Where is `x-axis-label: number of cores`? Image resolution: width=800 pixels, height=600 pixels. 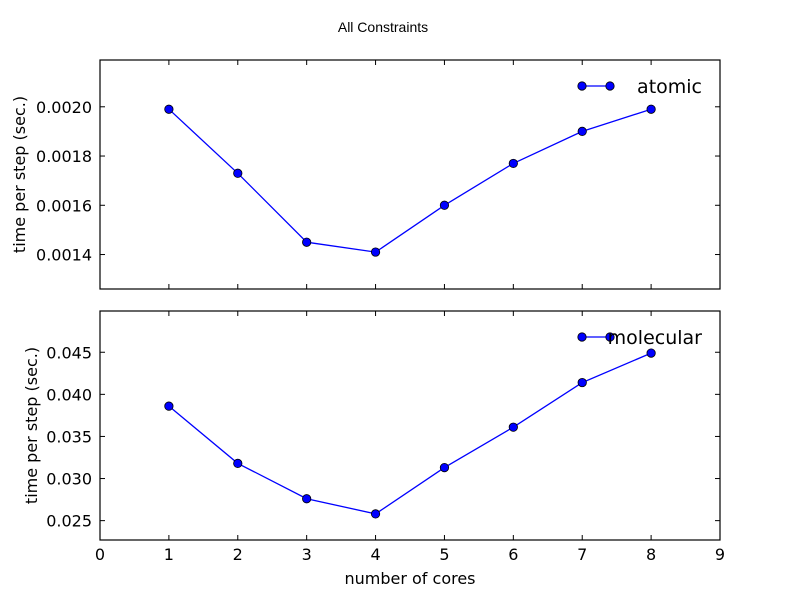
x-axis-label: number of cores is located at coordinates (409, 578).